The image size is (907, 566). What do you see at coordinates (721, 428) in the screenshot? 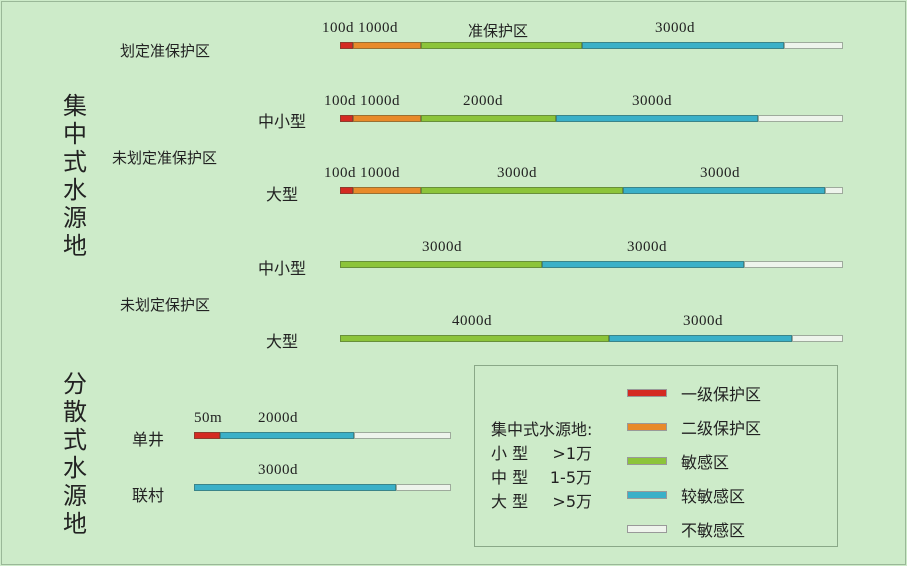
I see `legend-label: 二级保护区` at bounding box center [721, 428].